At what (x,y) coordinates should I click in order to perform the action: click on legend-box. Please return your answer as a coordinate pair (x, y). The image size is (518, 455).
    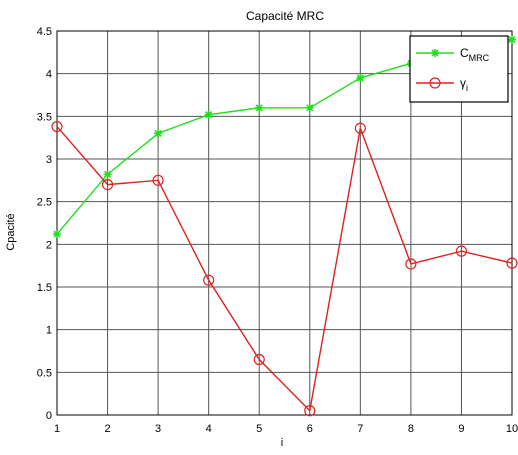
    Looking at the image, I should click on (459, 69).